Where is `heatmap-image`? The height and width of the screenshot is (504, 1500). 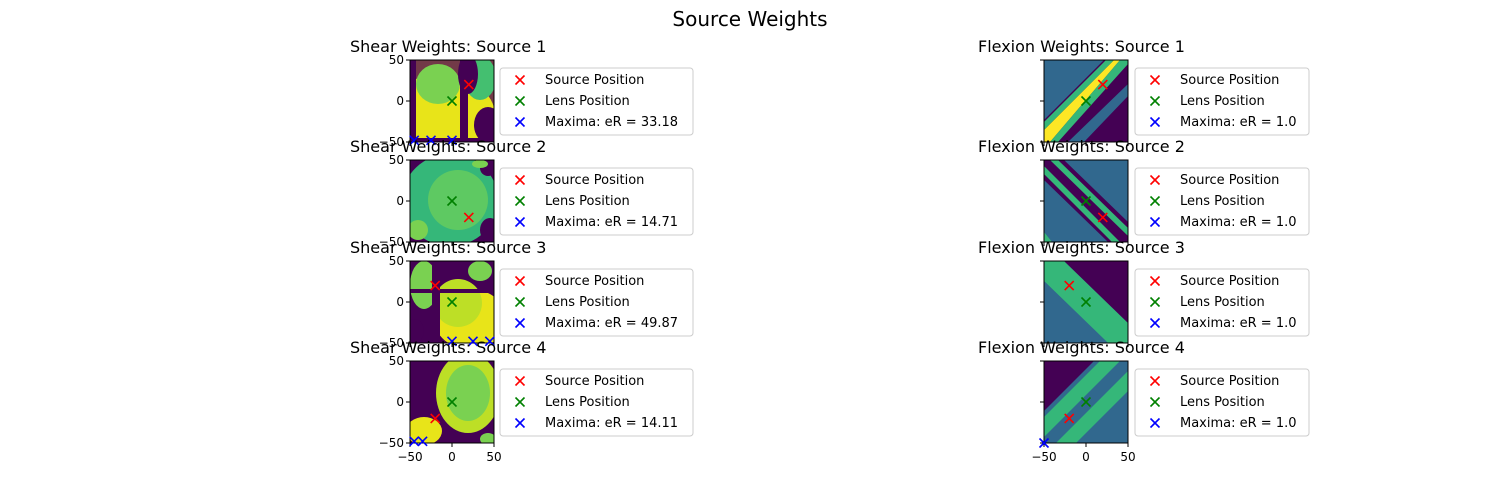 heatmap-image is located at coordinates (452, 402).